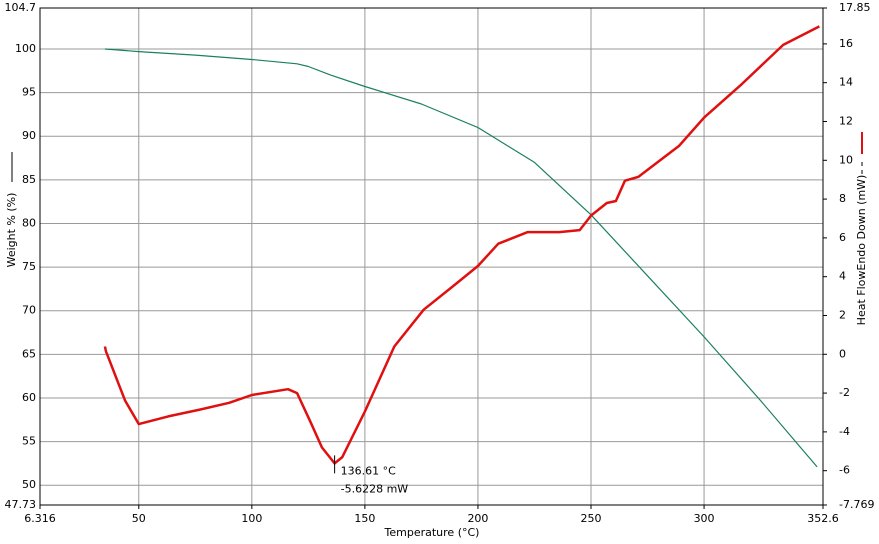  What do you see at coordinates (861, 250) in the screenshot?
I see `y2-axis-title: Heat FlowEndo Down (mW)` at bounding box center [861, 250].